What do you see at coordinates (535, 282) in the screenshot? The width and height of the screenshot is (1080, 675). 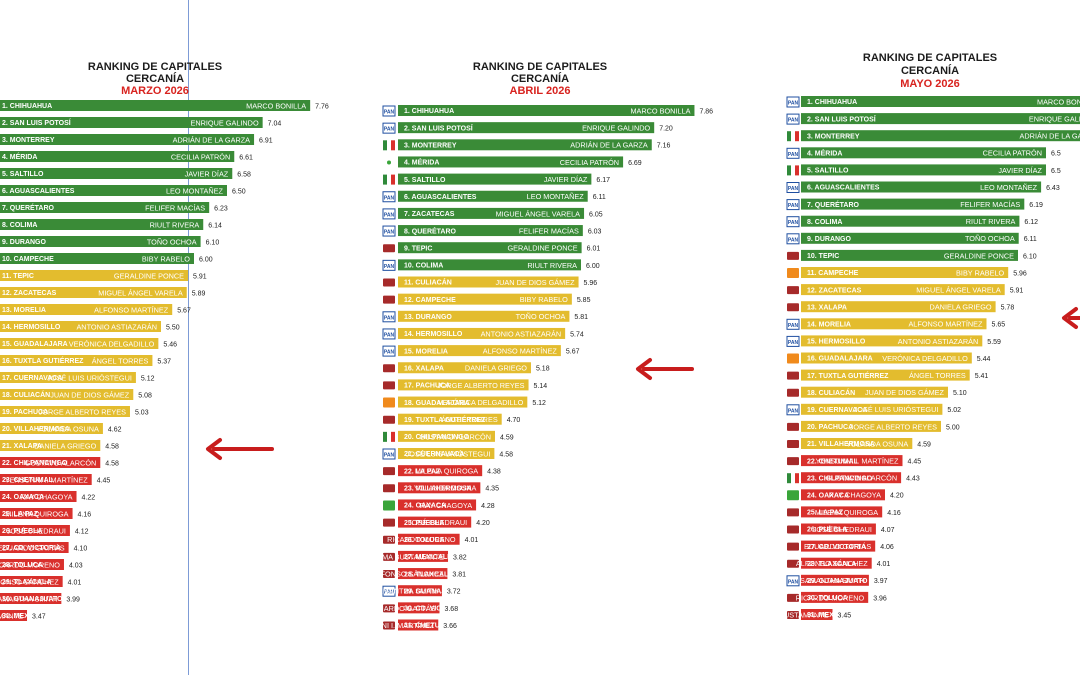 I see `candidate-name: JUAN DE DIOS GÁMEZ` at bounding box center [535, 282].